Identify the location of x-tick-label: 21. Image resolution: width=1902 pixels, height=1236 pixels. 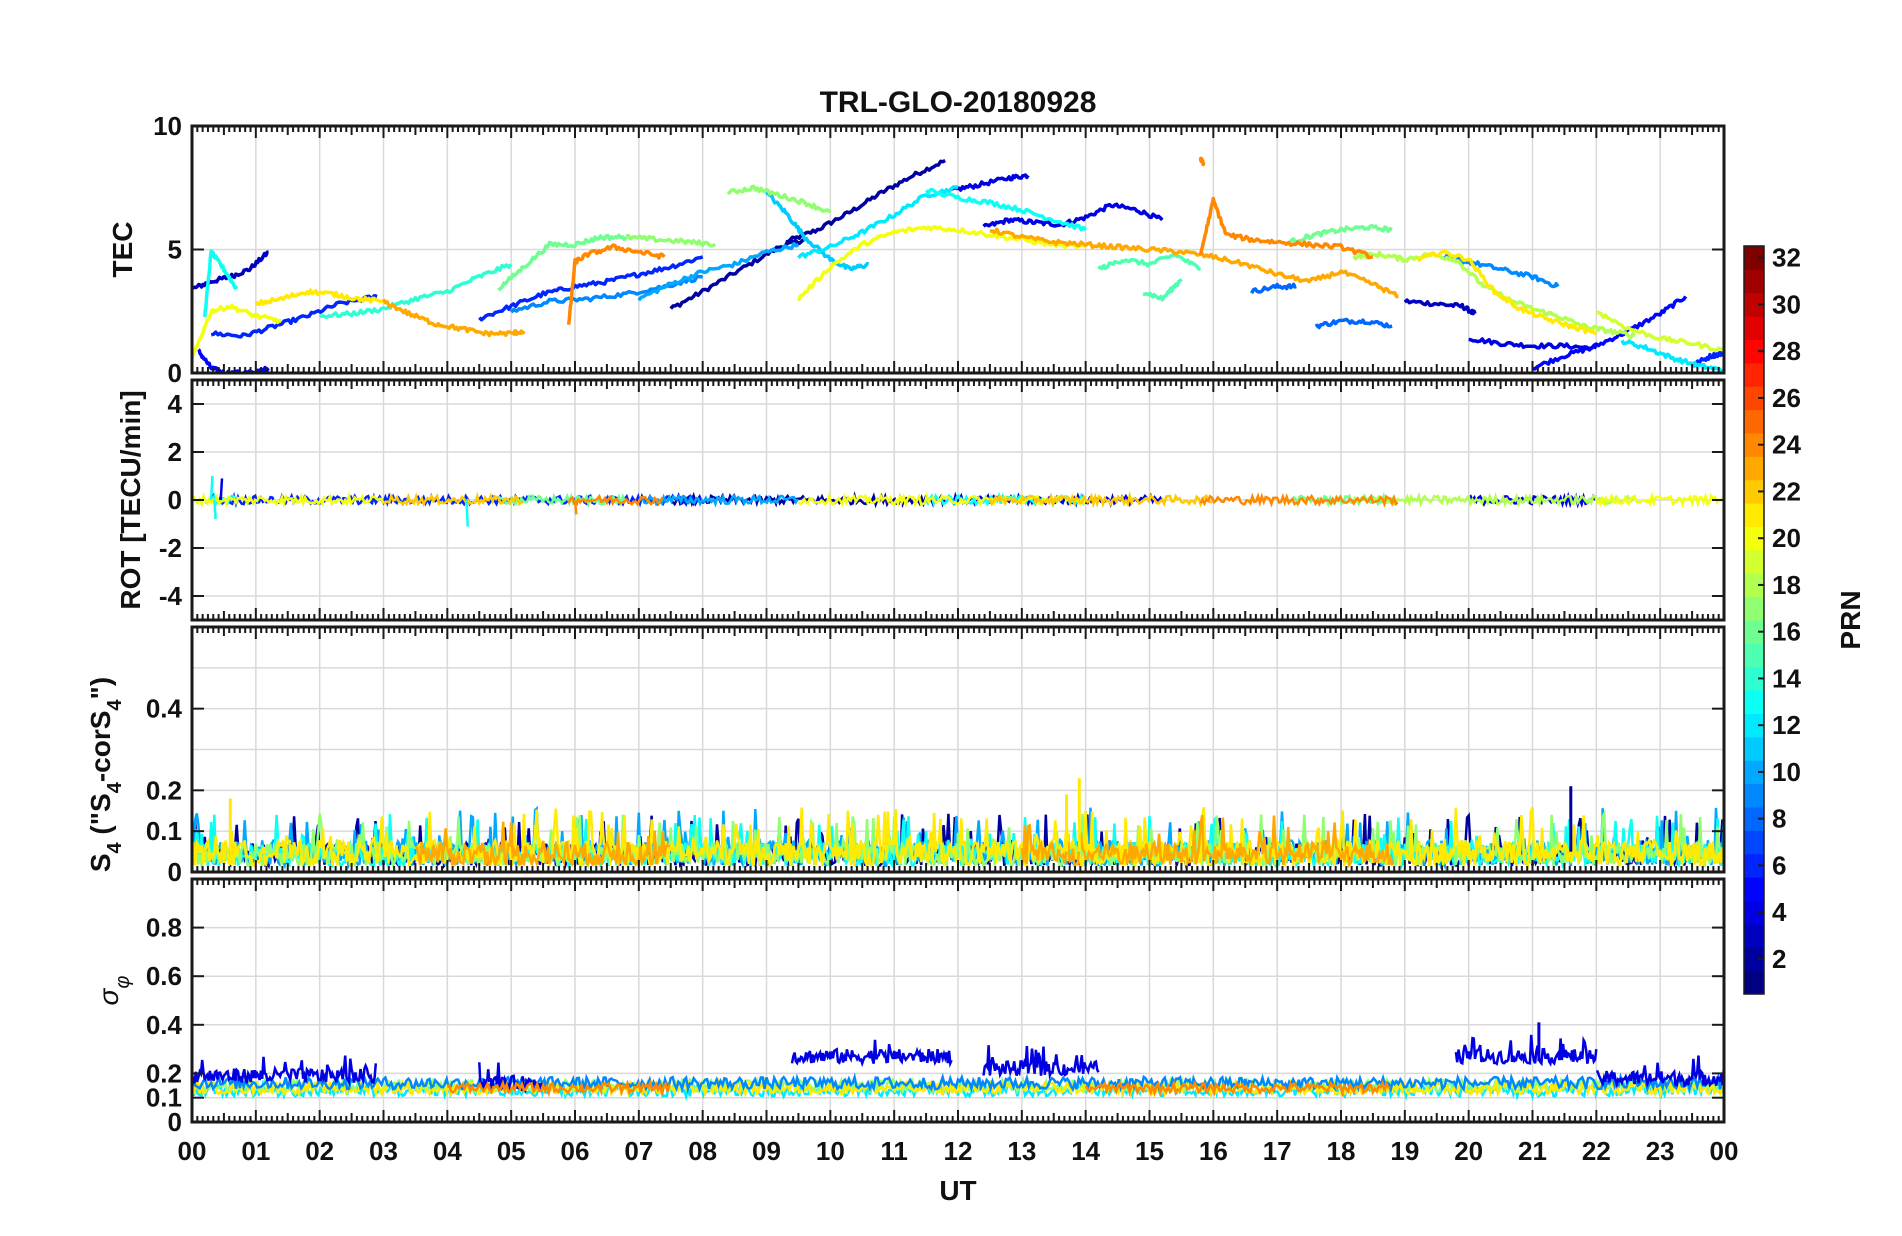
(1532, 1151).